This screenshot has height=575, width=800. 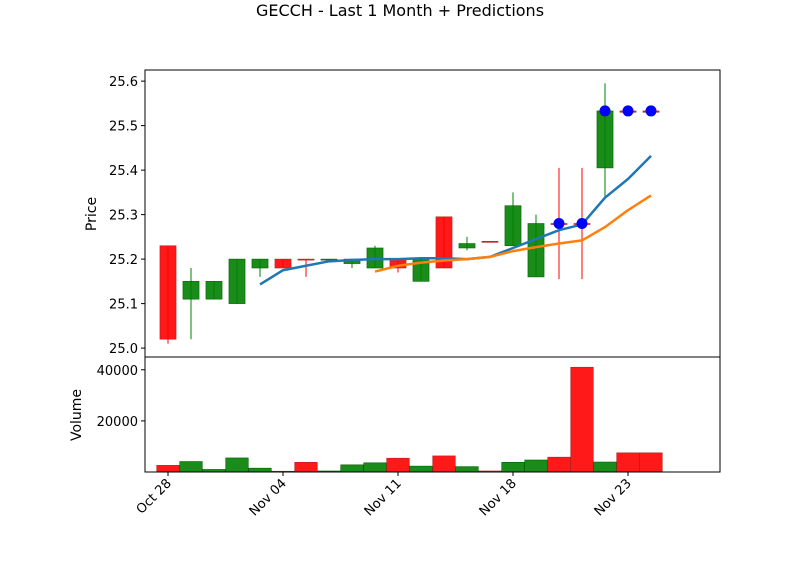 What do you see at coordinates (154, 496) in the screenshot?
I see `x-tick-label: Oct 28` at bounding box center [154, 496].